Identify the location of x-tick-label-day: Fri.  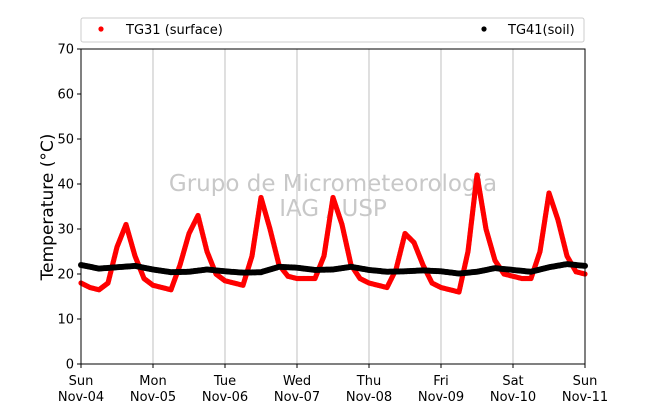
(441, 381).